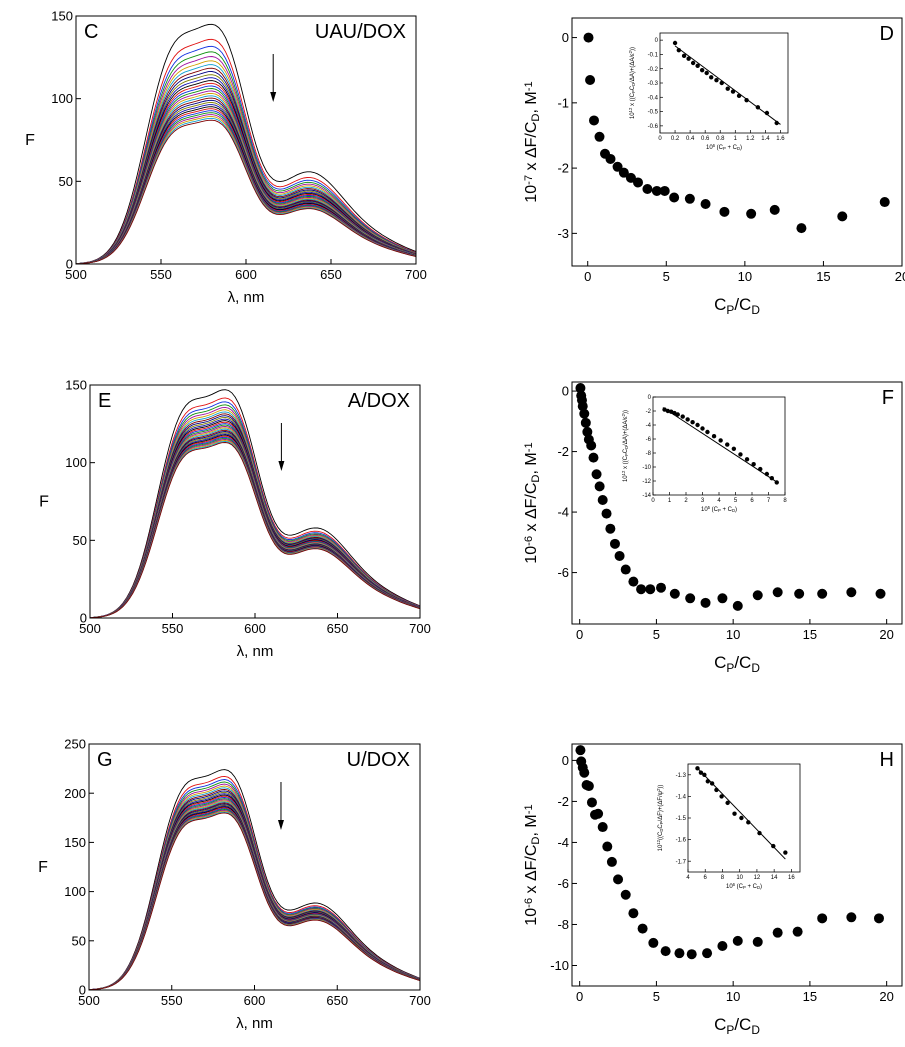 This screenshot has height=1047, width=905. I want to click on inset-frame, so click(724, 83).